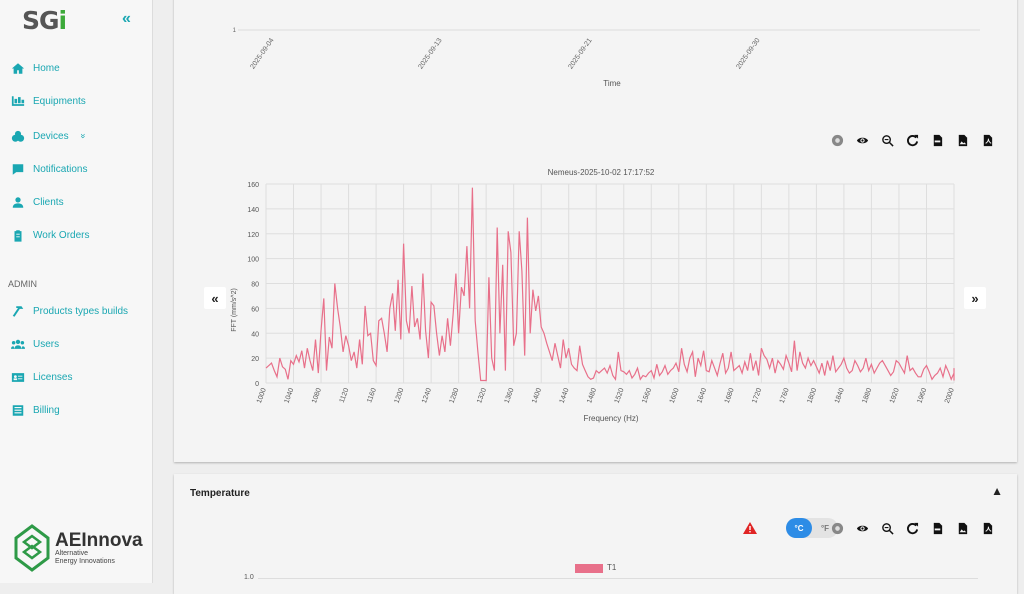 Image resolution: width=1024 pixels, height=594 pixels. Describe the element at coordinates (253, 185) in the screenshot. I see `fft-y-tick-label: 160` at that location.